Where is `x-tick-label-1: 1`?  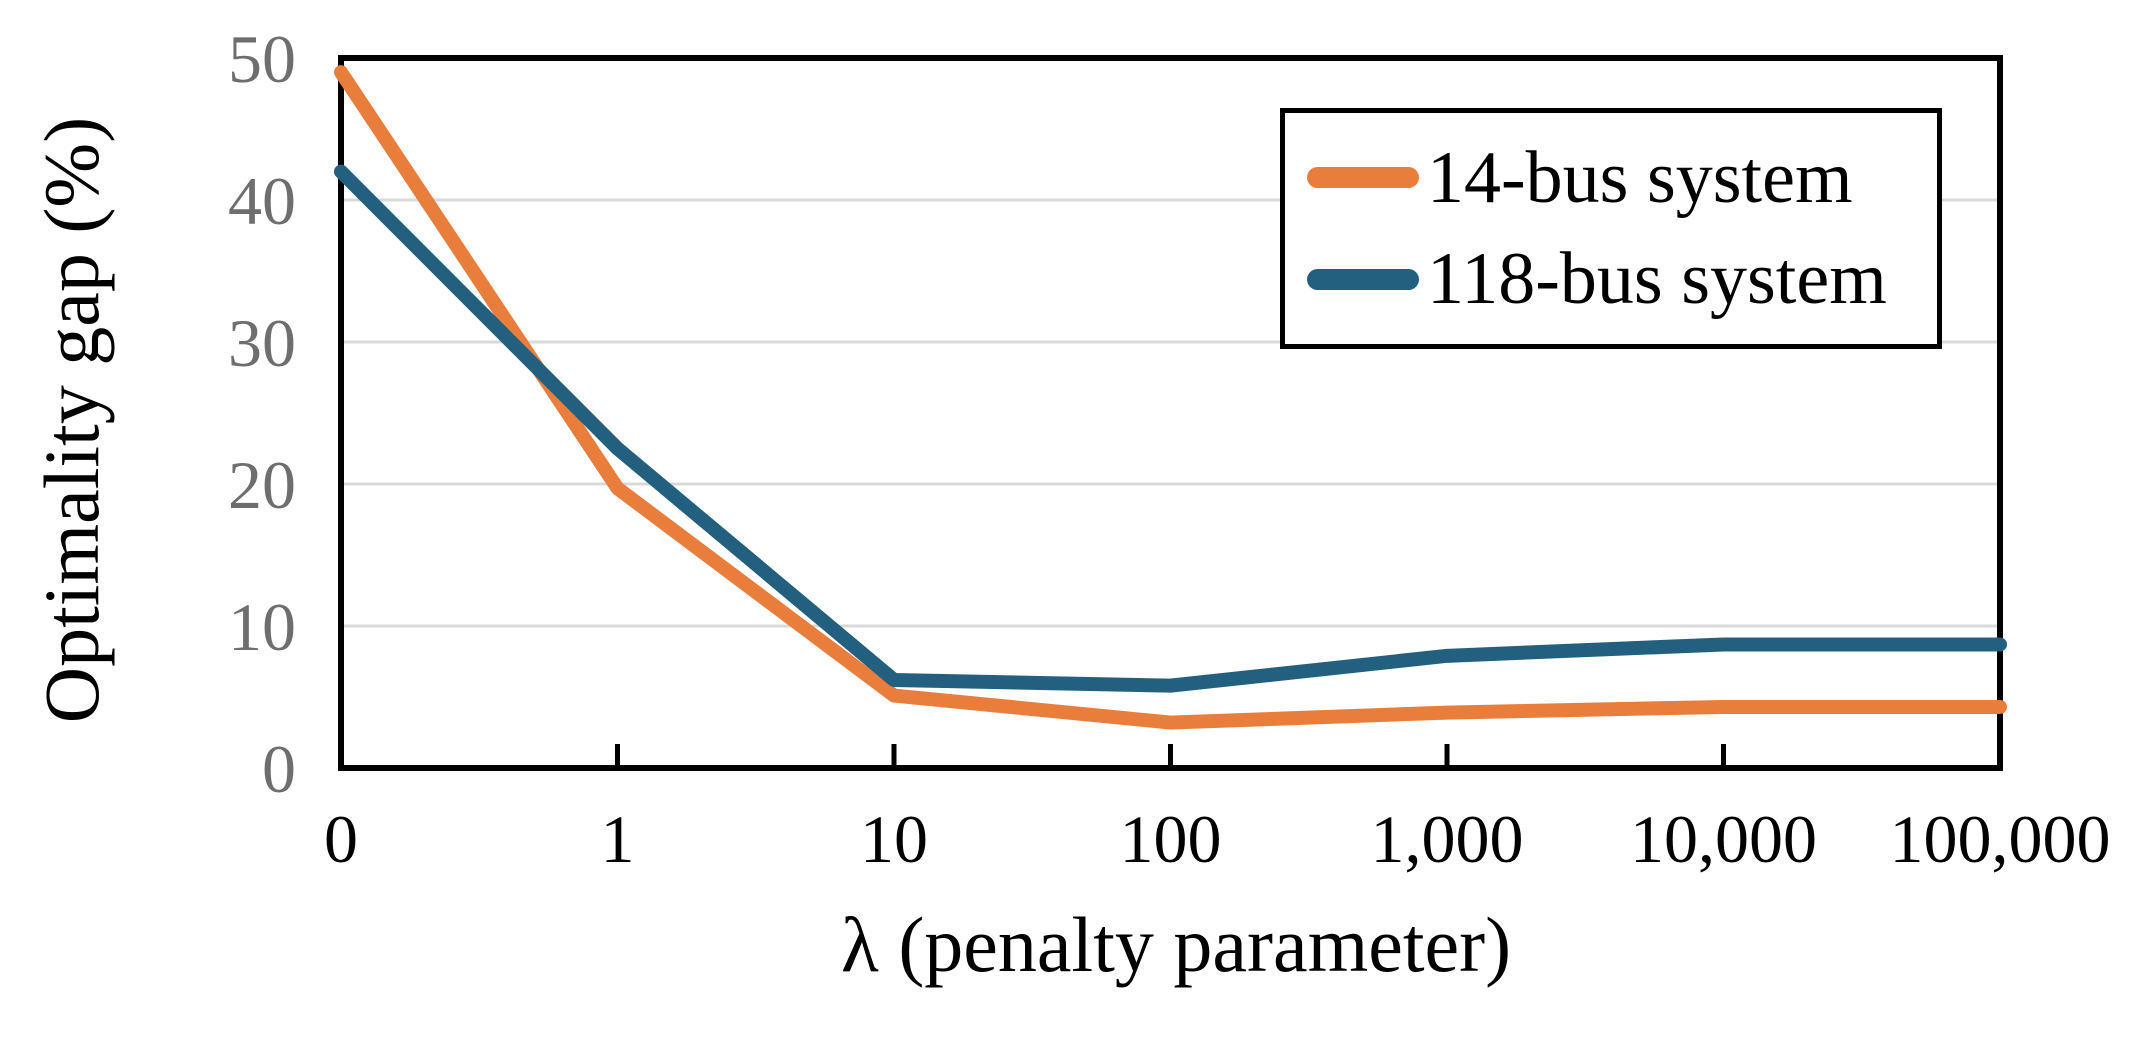
x-tick-label-1: 1 is located at coordinates (618, 839).